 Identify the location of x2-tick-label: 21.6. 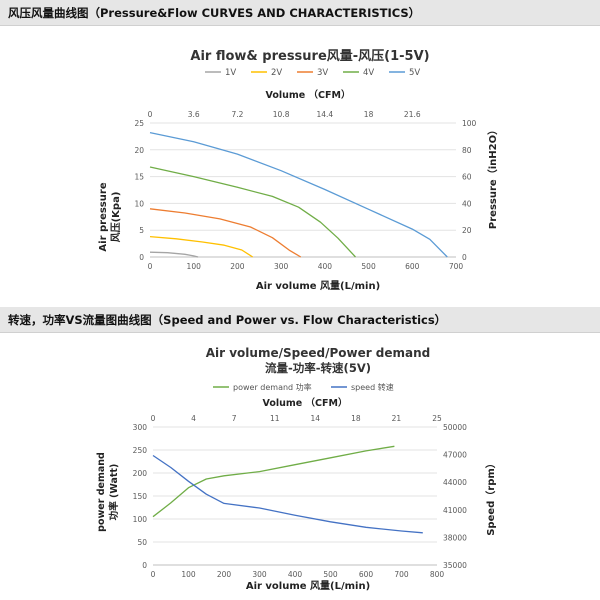
(412, 114).